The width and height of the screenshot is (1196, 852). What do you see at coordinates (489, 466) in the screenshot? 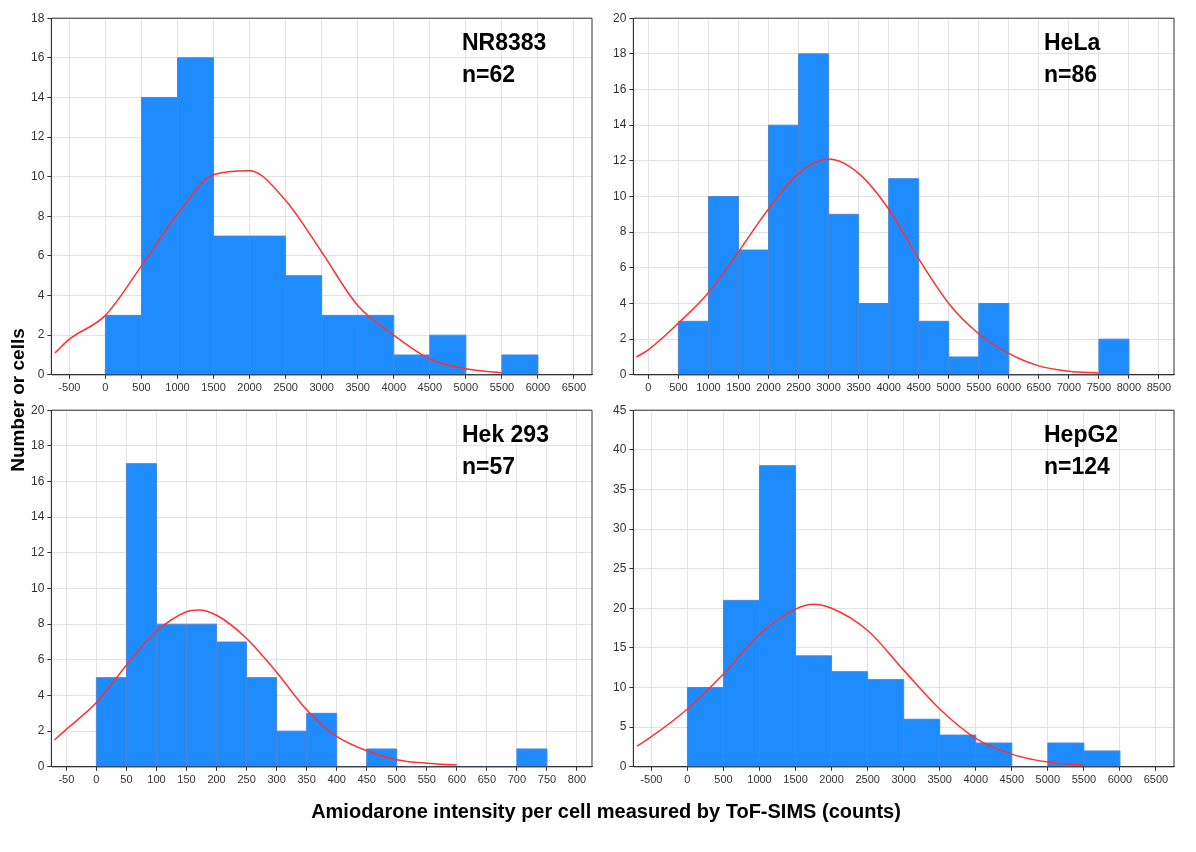
I see `annotation: n=57` at bounding box center [489, 466].